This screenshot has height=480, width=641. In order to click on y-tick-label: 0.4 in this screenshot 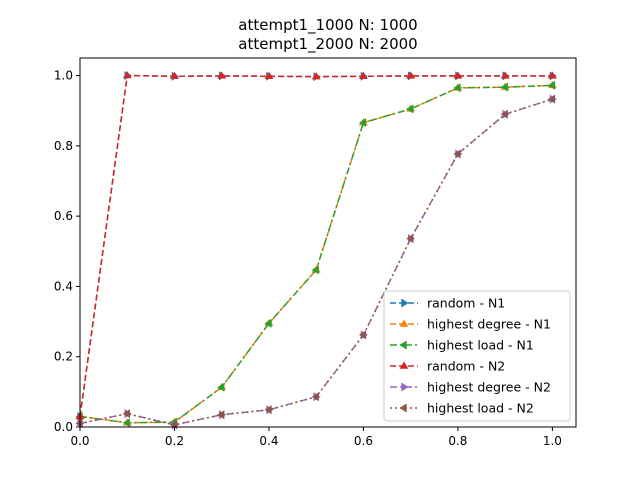, I will do `click(63, 286)`.